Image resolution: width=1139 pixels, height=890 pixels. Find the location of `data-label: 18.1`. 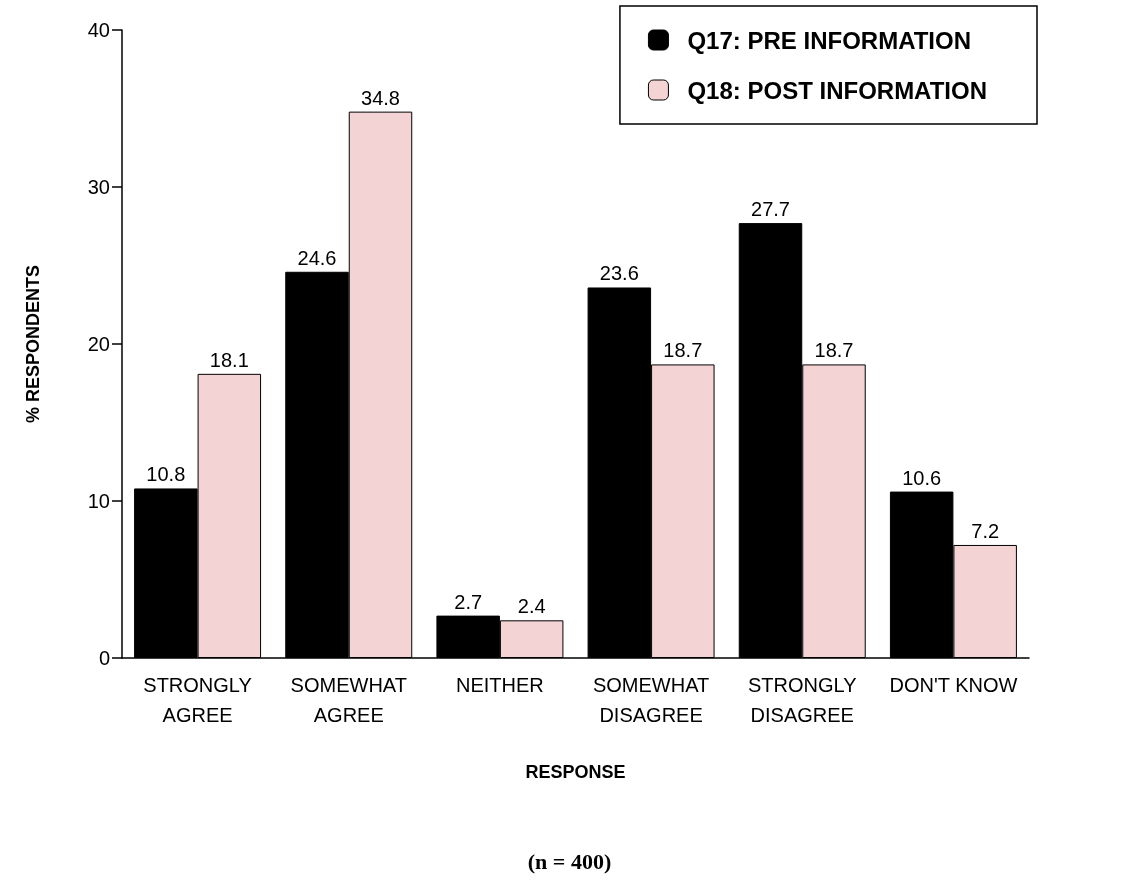

data-label: 18.1 is located at coordinates (229, 359).